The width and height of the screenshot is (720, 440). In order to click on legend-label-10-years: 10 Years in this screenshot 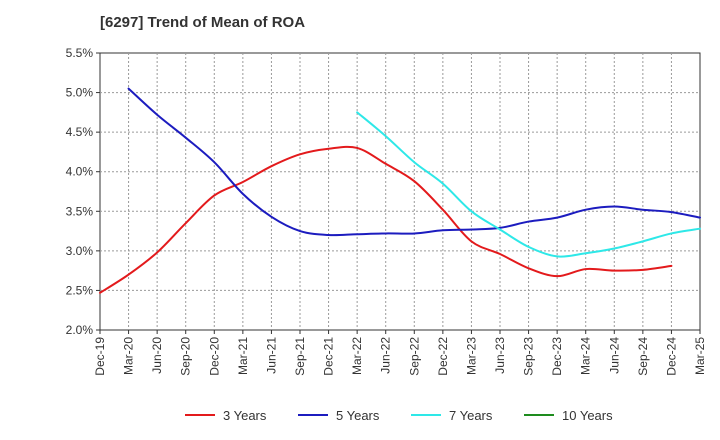, I will do `click(587, 415)`.